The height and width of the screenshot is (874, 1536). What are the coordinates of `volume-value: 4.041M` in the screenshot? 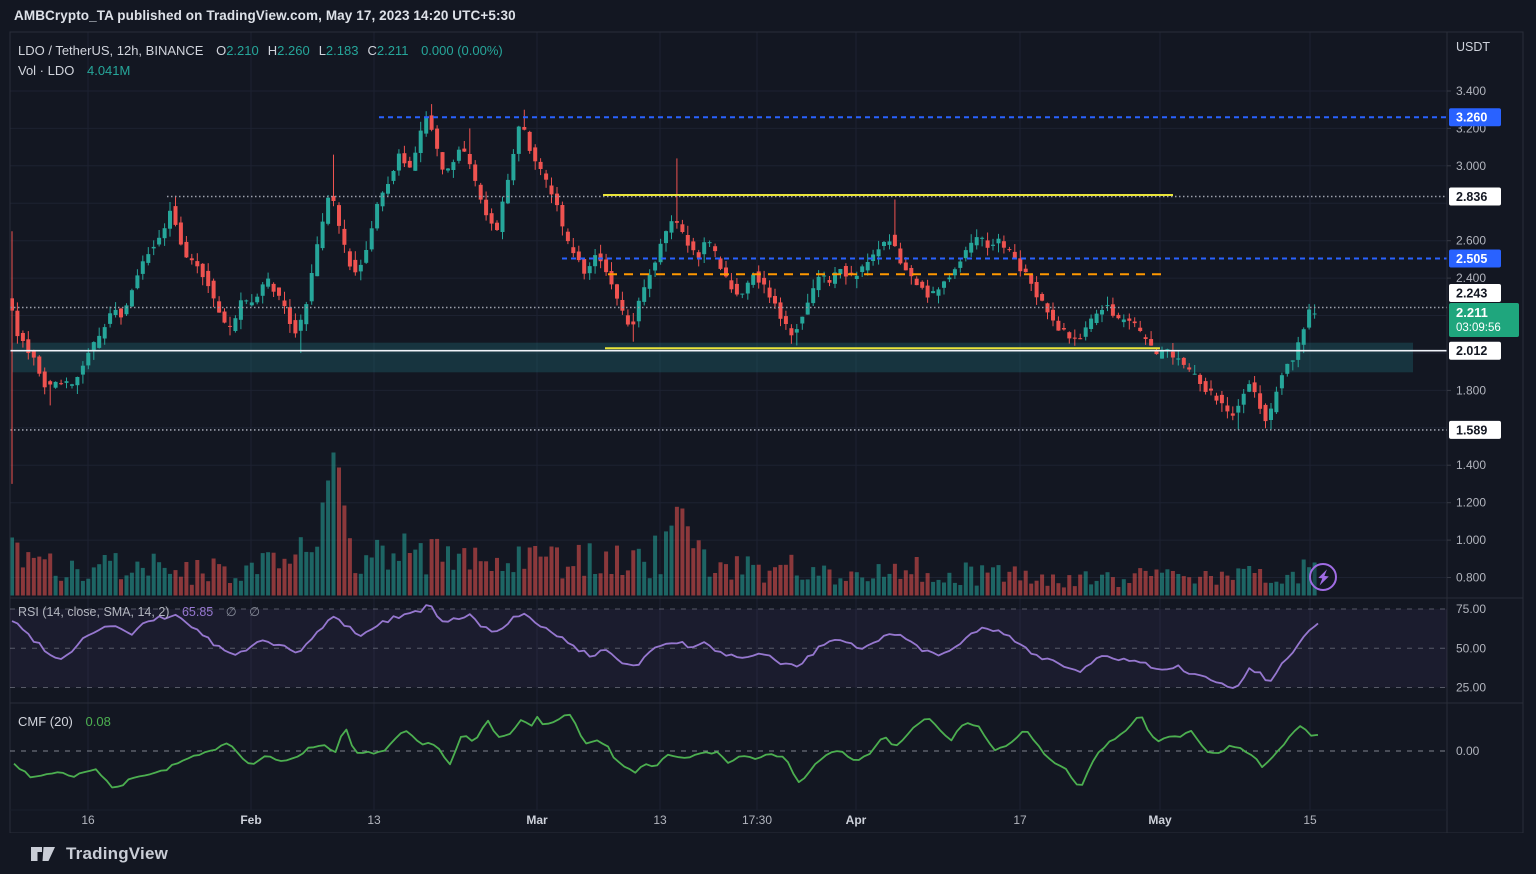 It's located at (108, 70).